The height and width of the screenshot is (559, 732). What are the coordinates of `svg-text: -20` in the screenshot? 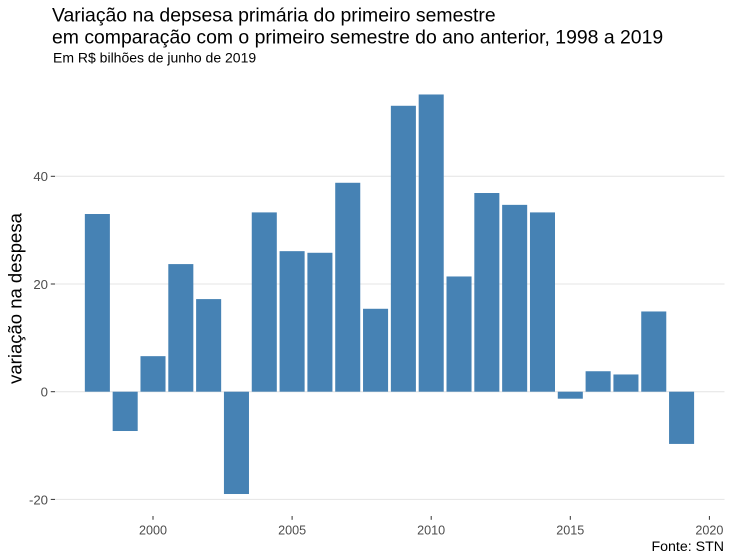 It's located at (38, 499).